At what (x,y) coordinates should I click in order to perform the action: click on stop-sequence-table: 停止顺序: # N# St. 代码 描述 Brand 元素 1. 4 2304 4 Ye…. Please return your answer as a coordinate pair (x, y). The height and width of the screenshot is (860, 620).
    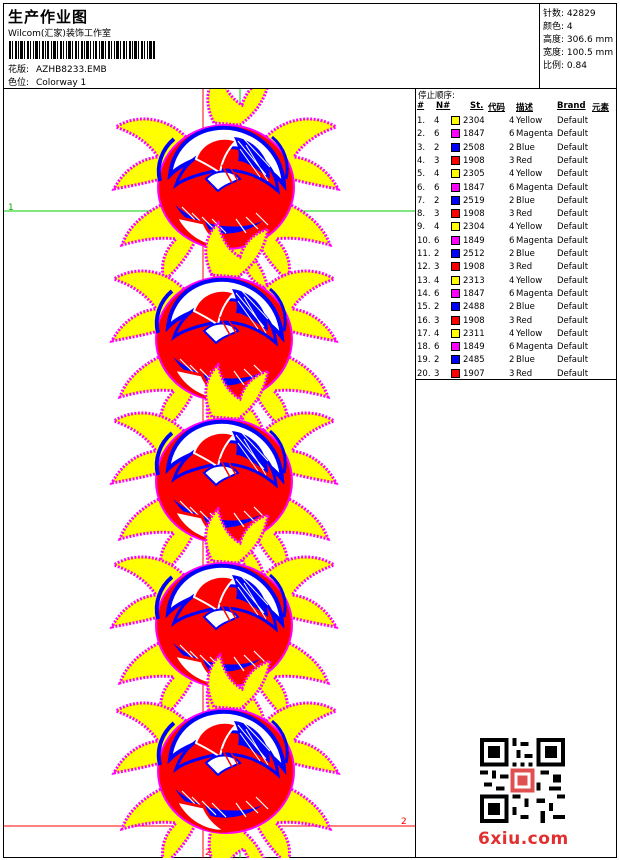
    Looking at the image, I should click on (516, 234).